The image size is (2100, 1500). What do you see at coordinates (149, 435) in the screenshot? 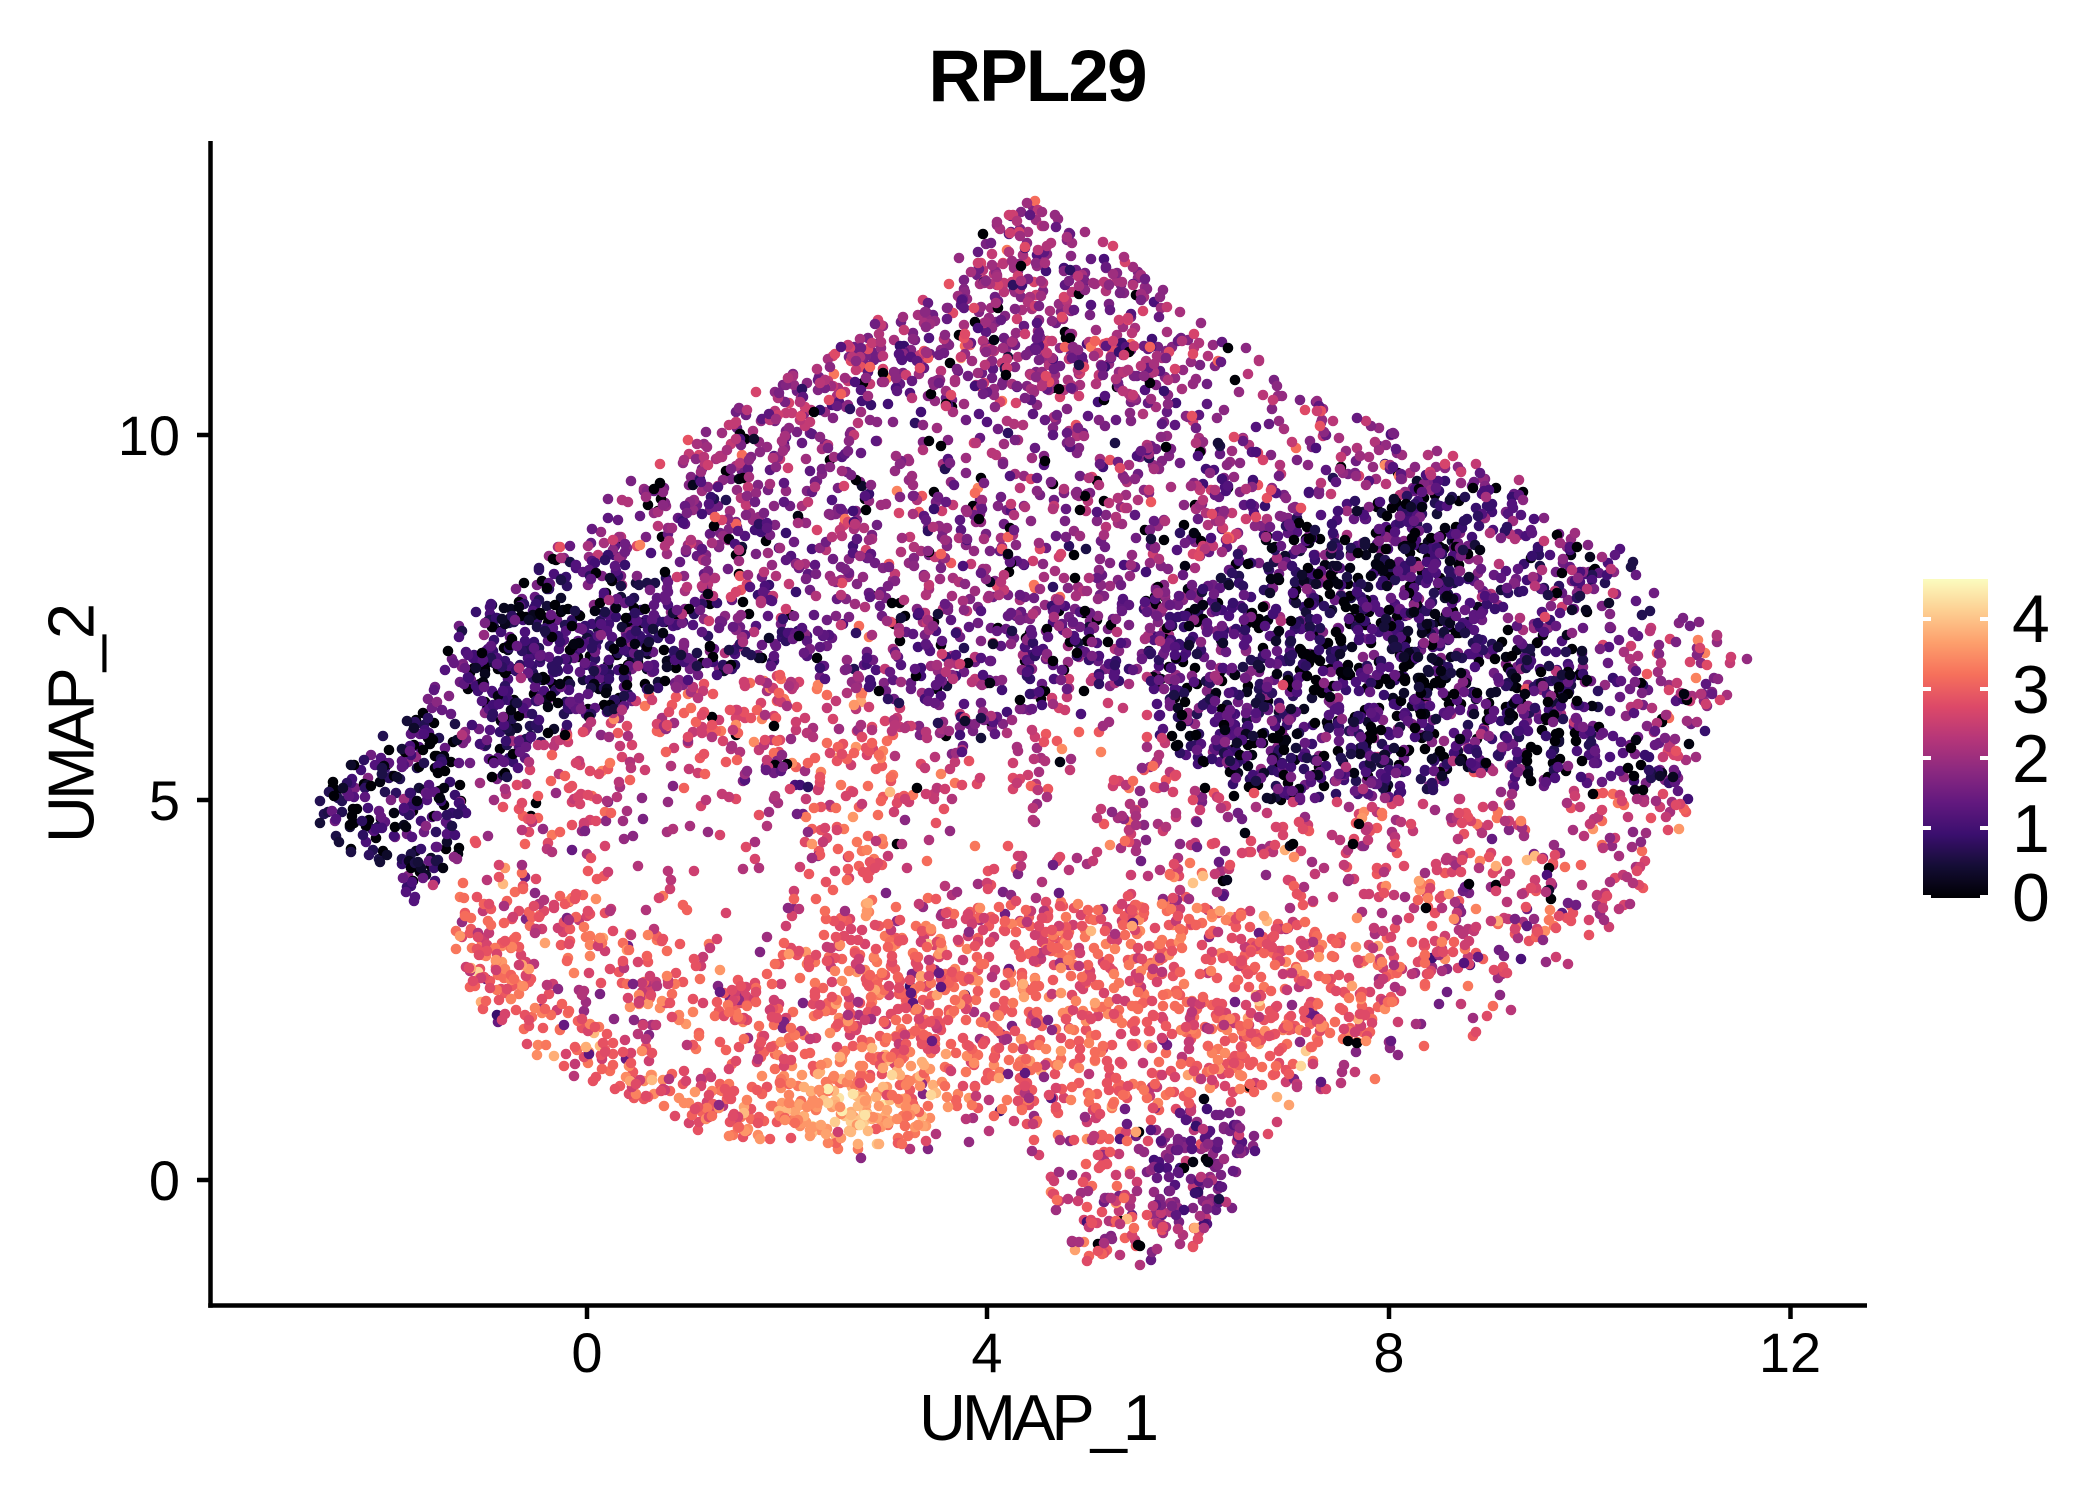
I see `svg-text: 10` at bounding box center [149, 435].